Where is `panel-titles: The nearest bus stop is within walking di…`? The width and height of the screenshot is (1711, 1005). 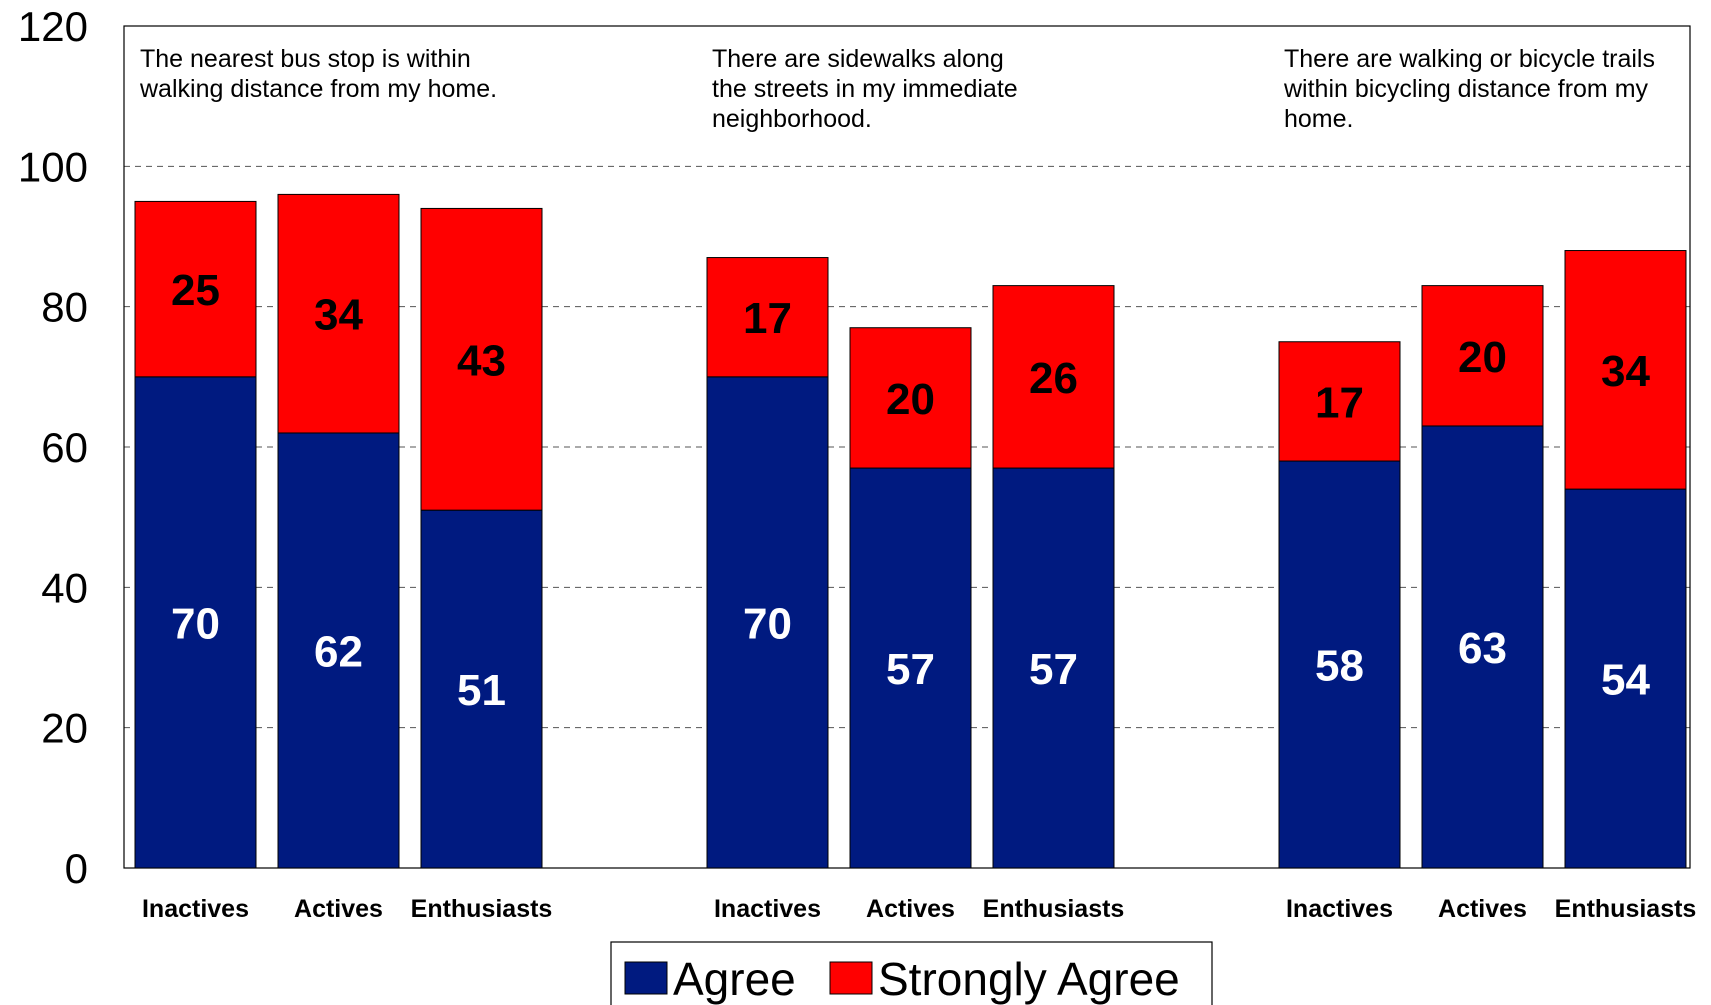
panel-titles: The nearest bus stop is within walking di… is located at coordinates (897, 89).